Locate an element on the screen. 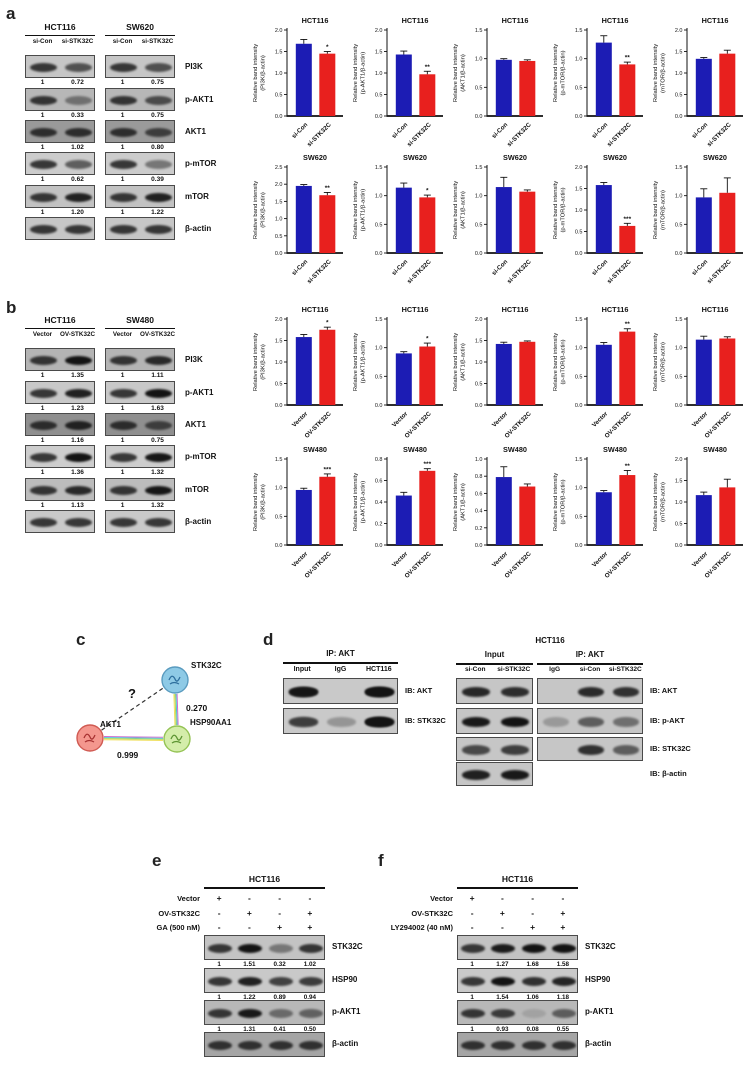 Image resolution: width=750 pixels, height=1065 pixels. y-tick-label: 0.8 is located at coordinates (479, 477).